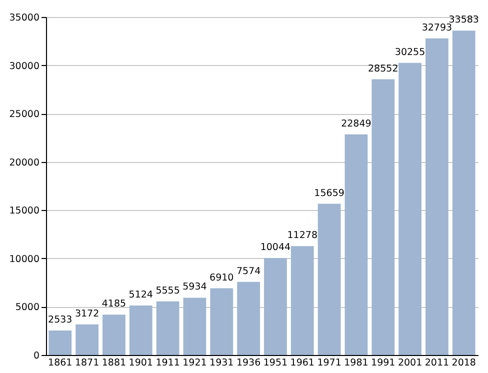 Image resolution: width=488 pixels, height=373 pixels. Describe the element at coordinates (114, 304) in the screenshot. I see `data-label: 4185` at that location.